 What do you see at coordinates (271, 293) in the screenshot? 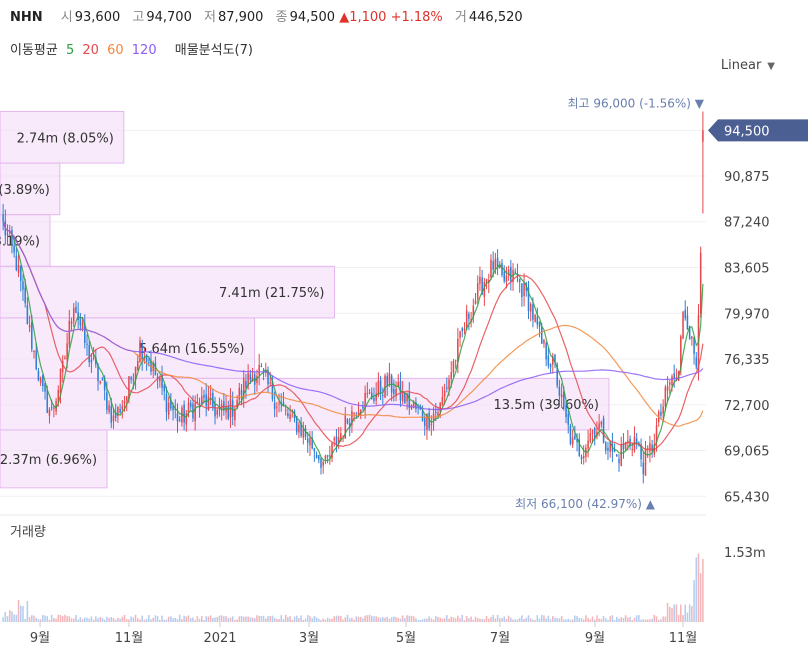
I see `volume-profile-label: 7.41m (21.75%)` at bounding box center [271, 293].